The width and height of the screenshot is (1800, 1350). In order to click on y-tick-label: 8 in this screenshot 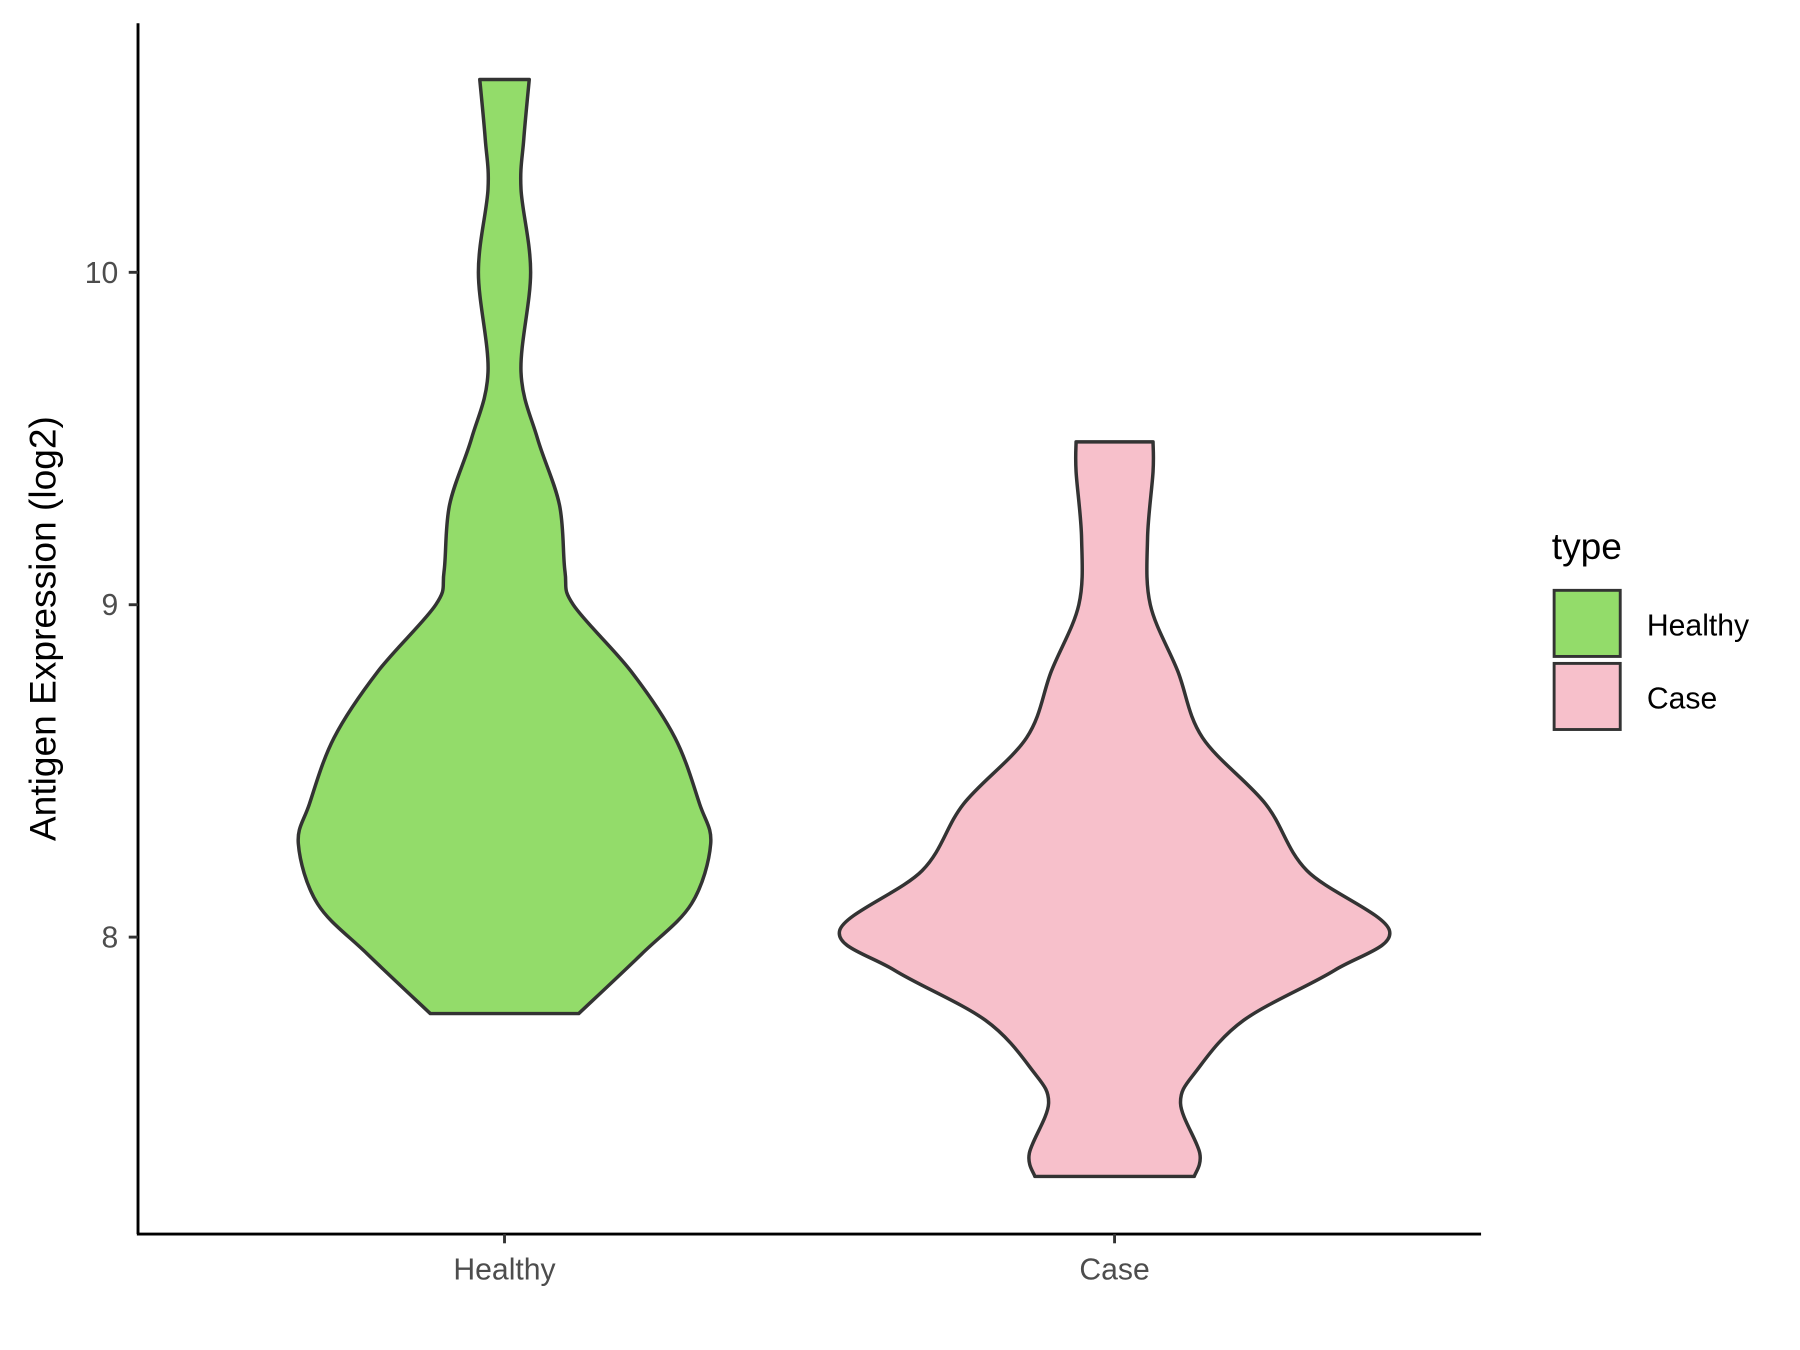, I will do `click(110, 938)`.